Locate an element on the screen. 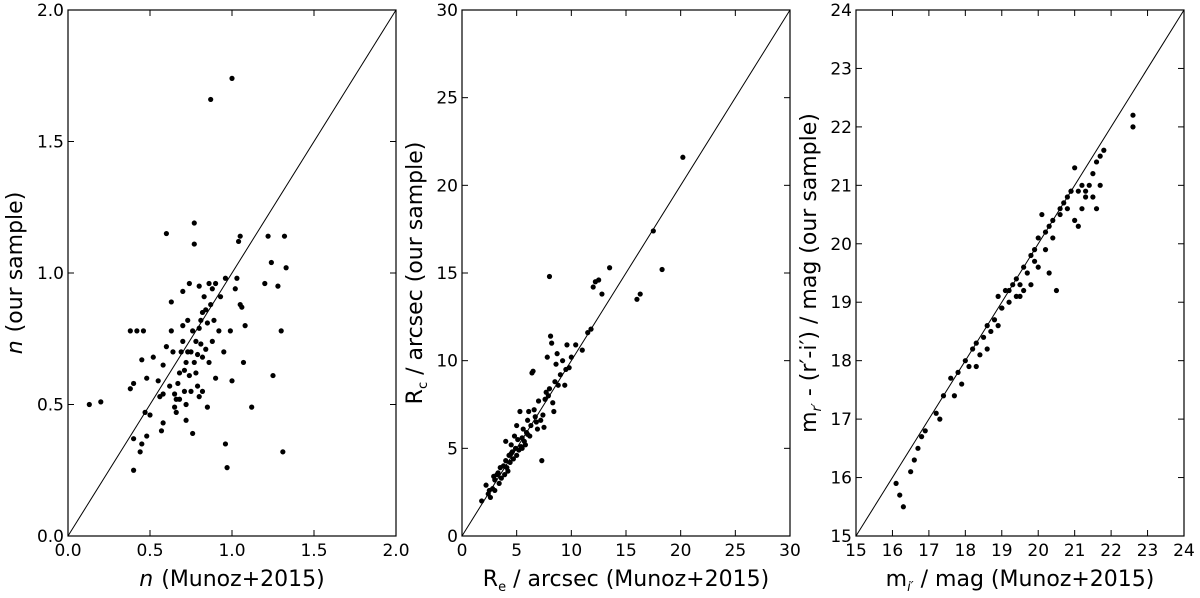  panel-1-points is located at coordinates (187, 274).